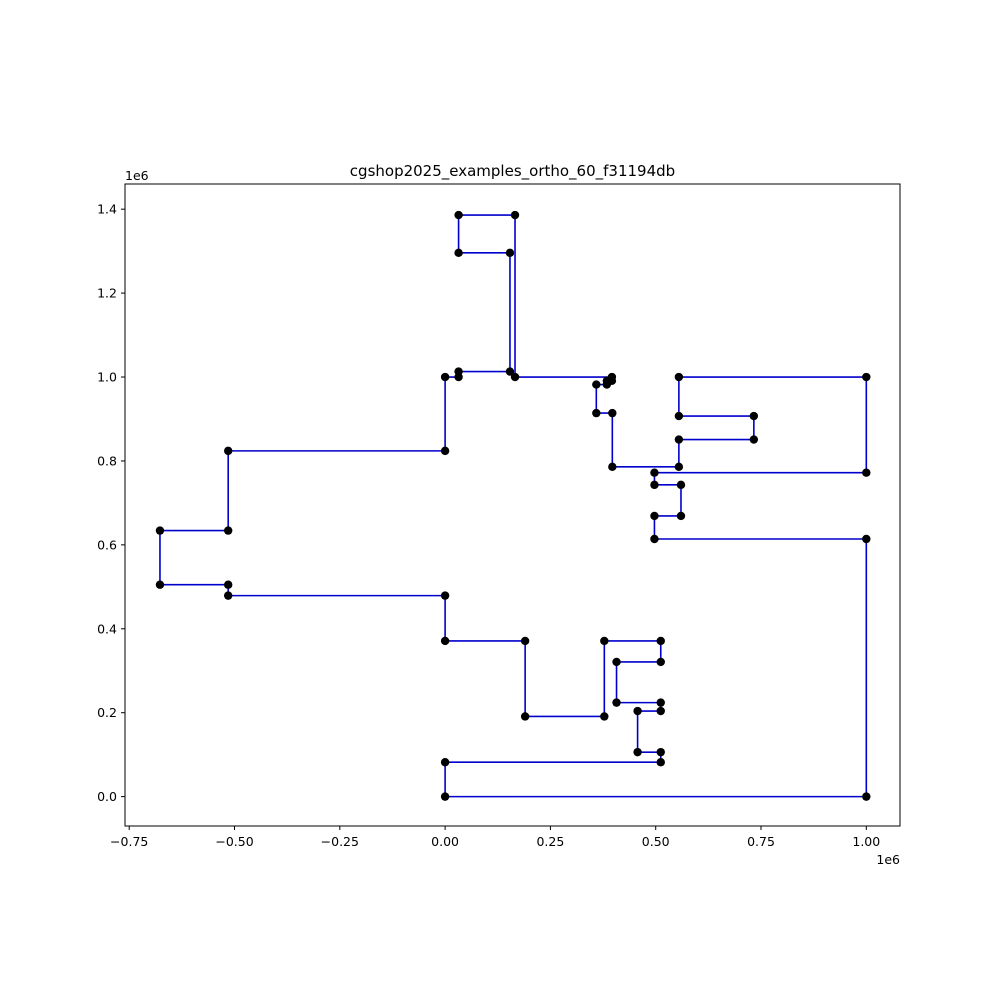 This screenshot has height=1000, width=1000. What do you see at coordinates (107, 460) in the screenshot?
I see `y-tick-label: 0.8` at bounding box center [107, 460].